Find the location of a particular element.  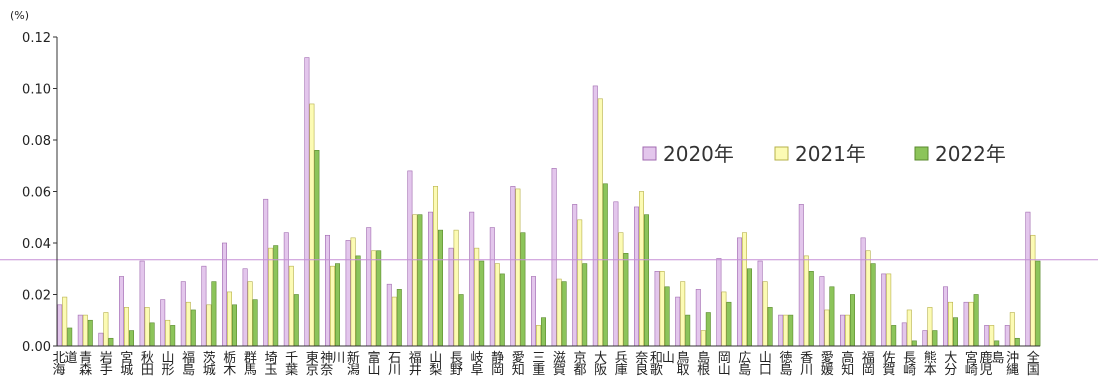

bar-2022年-秋田 is located at coordinates (152, 334).